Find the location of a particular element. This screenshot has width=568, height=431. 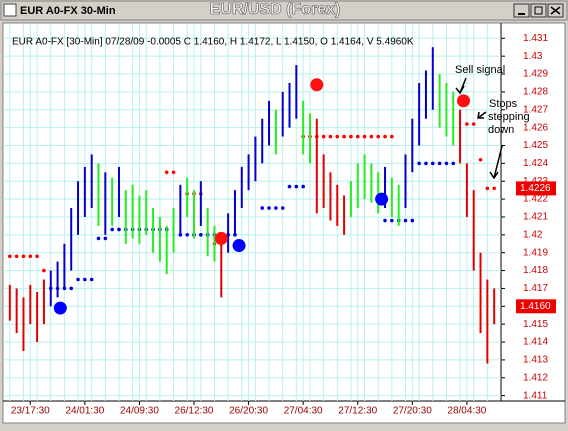

x-tick-label: 27/20:30 is located at coordinates (412, 411).